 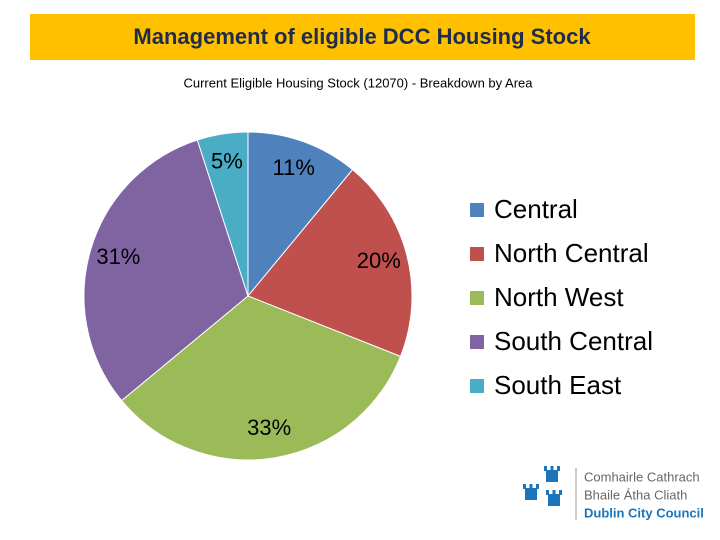 I want to click on legend-label: North Central, so click(x=571, y=253).